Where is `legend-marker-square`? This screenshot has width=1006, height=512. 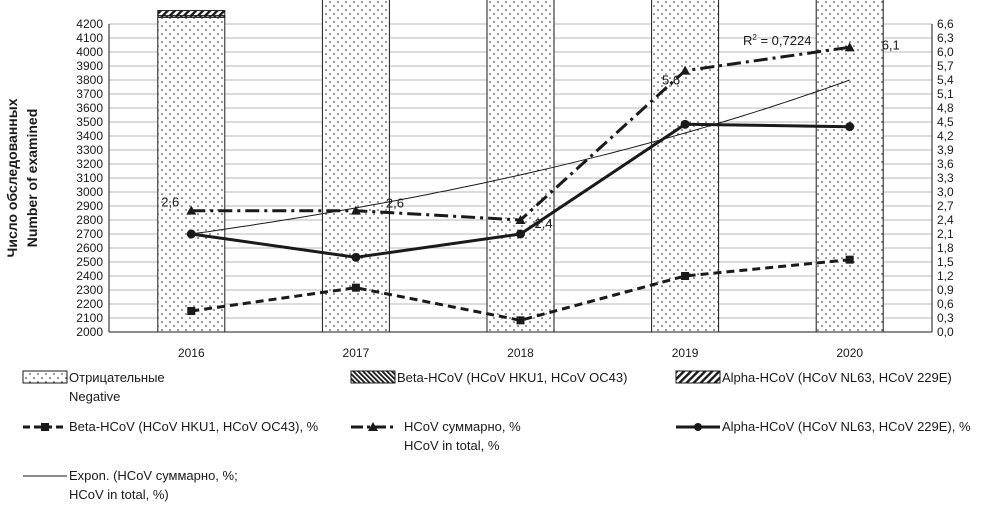 legend-marker-square is located at coordinates (45, 427).